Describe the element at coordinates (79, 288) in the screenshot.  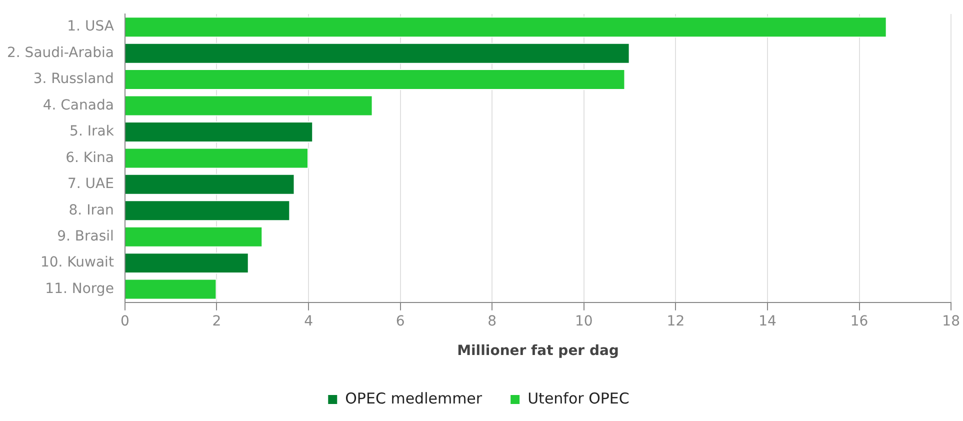
I see `y-tick-label: 11. Norge` at that location.